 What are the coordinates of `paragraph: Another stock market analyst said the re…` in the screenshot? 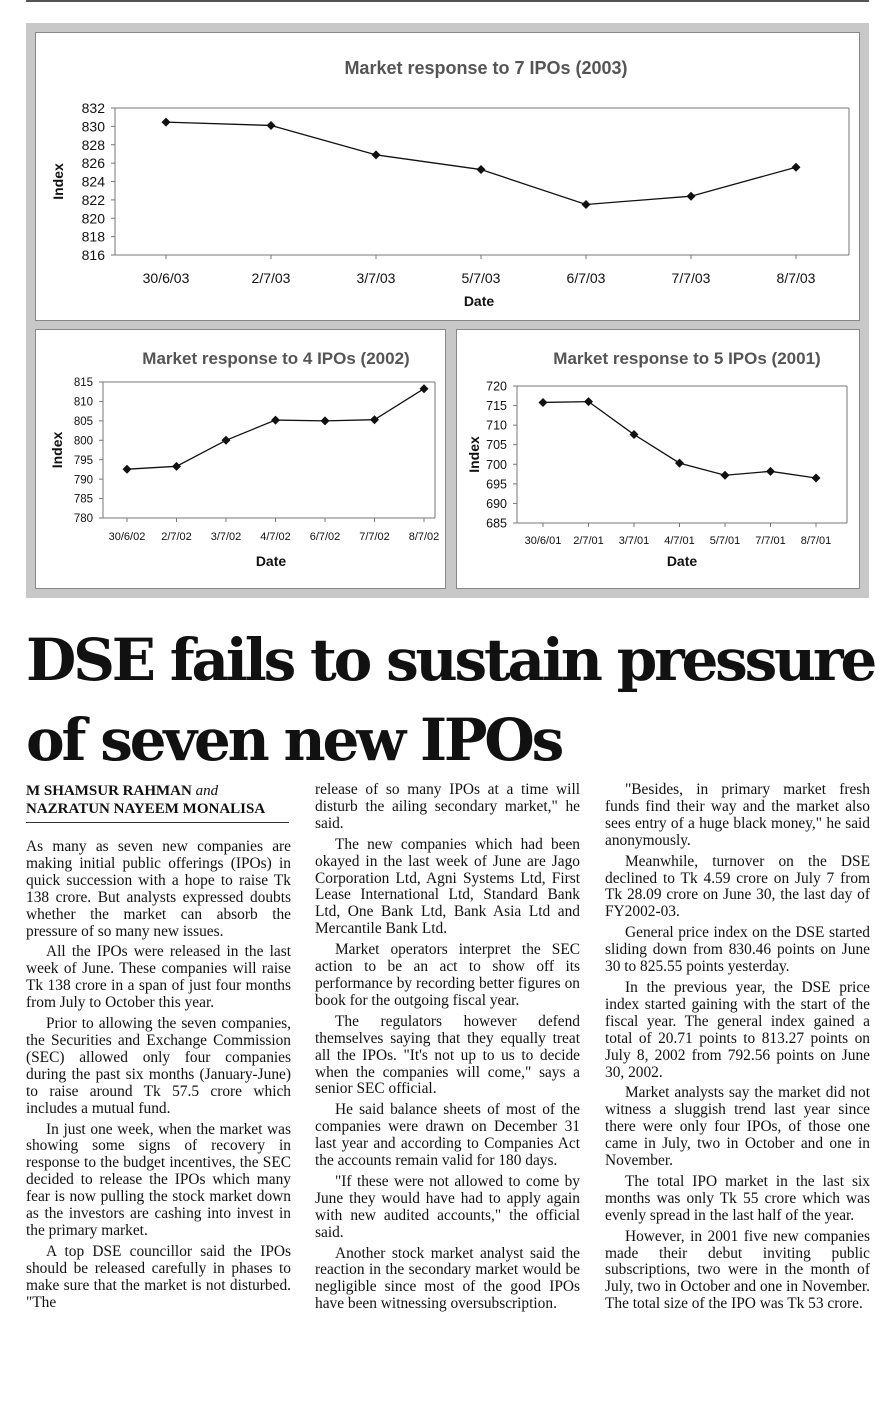 It's located at (447, 1278).